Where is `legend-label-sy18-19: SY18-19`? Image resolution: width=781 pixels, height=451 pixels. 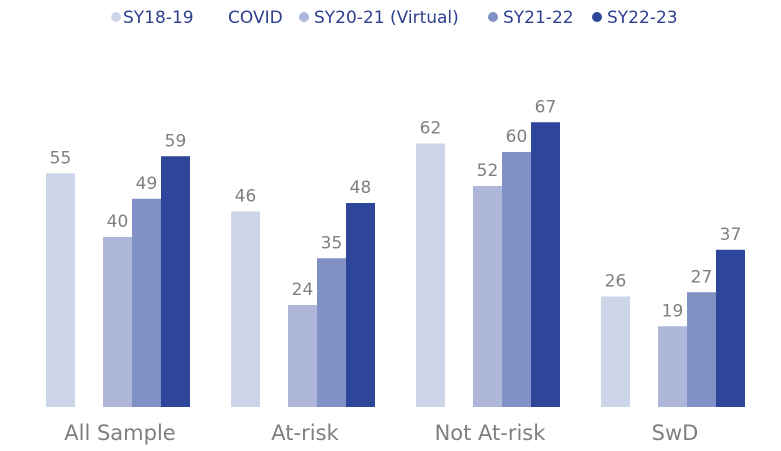
legend-label-sy18-19: SY18-19 is located at coordinates (158, 18).